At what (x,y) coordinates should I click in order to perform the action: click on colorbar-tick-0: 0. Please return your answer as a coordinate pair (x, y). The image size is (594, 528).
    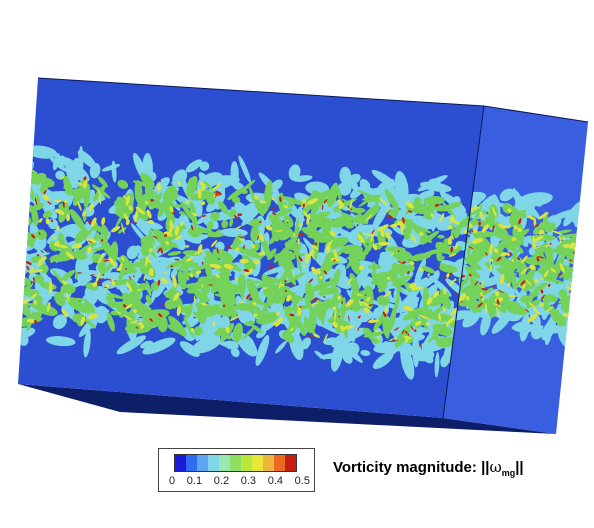
    Looking at the image, I should click on (172, 481).